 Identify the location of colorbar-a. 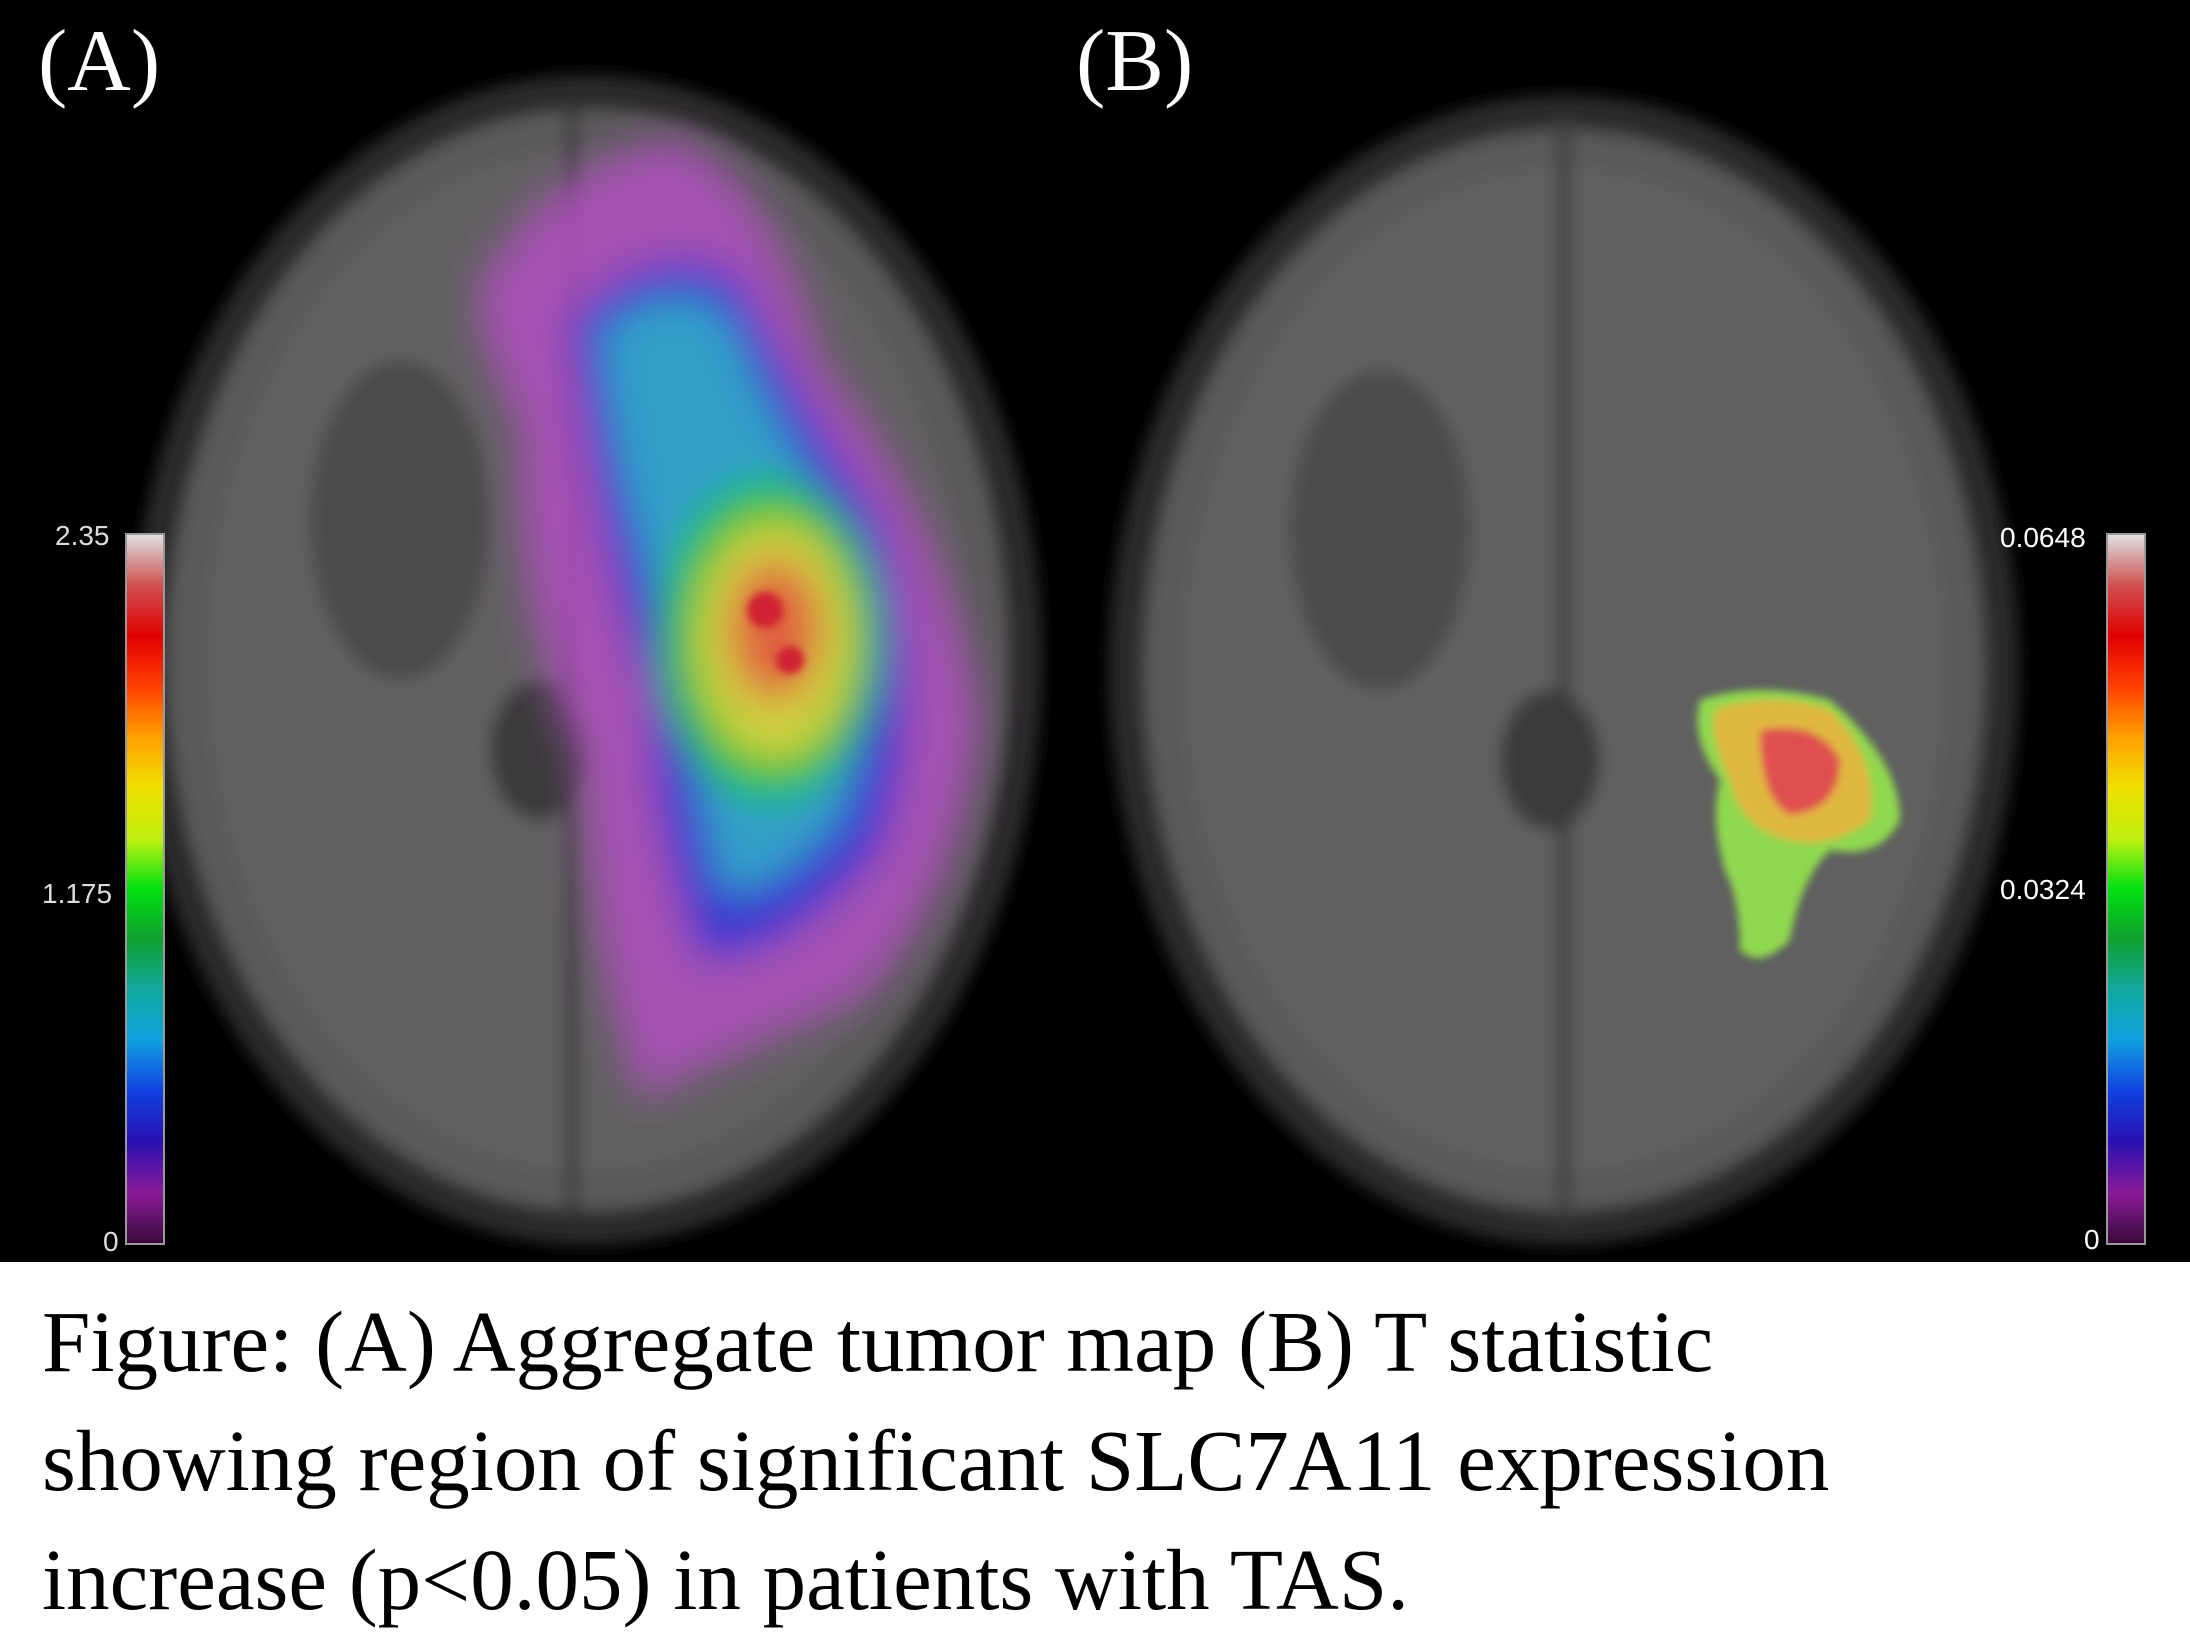
(145, 889).